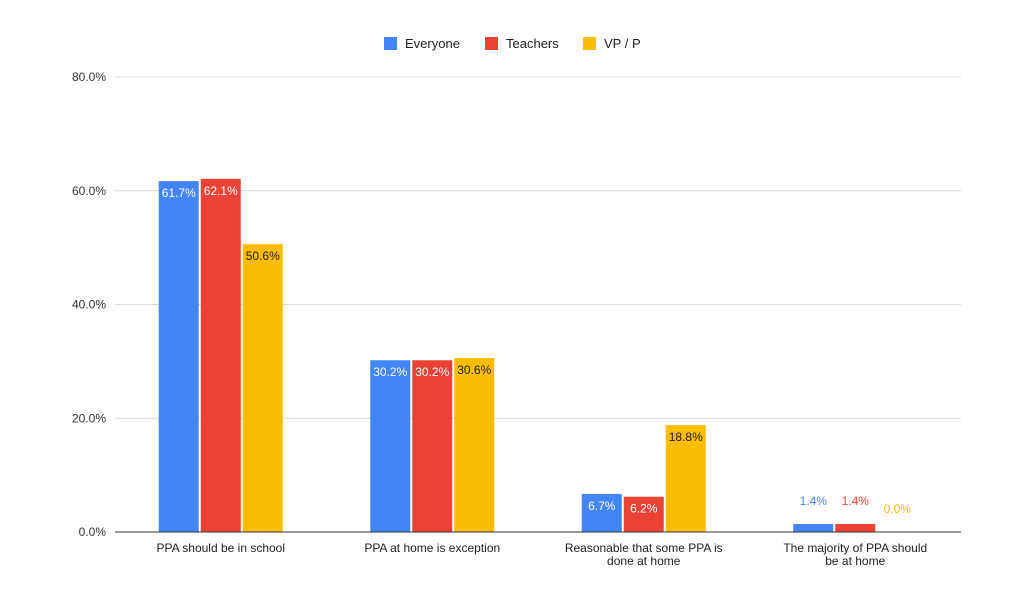 Image resolution: width=1024 pixels, height=598 pixels. What do you see at coordinates (855, 548) in the screenshot?
I see `x-category-label-line: The majority of PPA should` at bounding box center [855, 548].